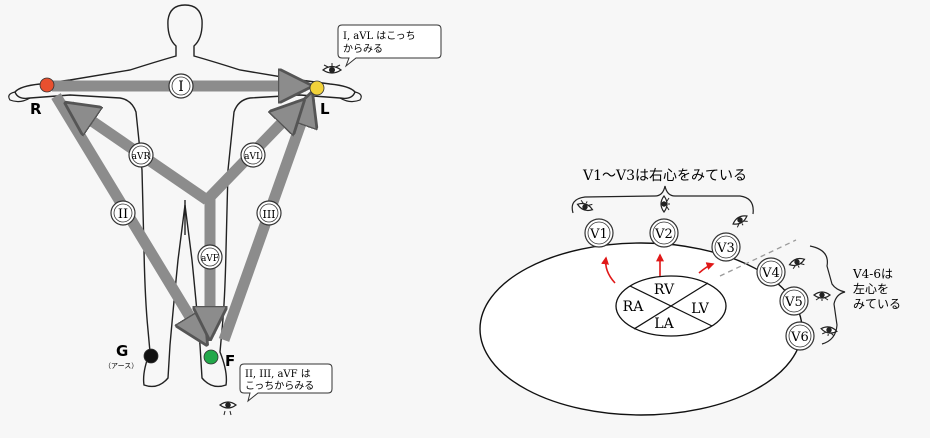 This screenshot has width=930, height=438. Describe the element at coordinates (634, 307) in the screenshot. I see `chamber-RA: RA` at that location.